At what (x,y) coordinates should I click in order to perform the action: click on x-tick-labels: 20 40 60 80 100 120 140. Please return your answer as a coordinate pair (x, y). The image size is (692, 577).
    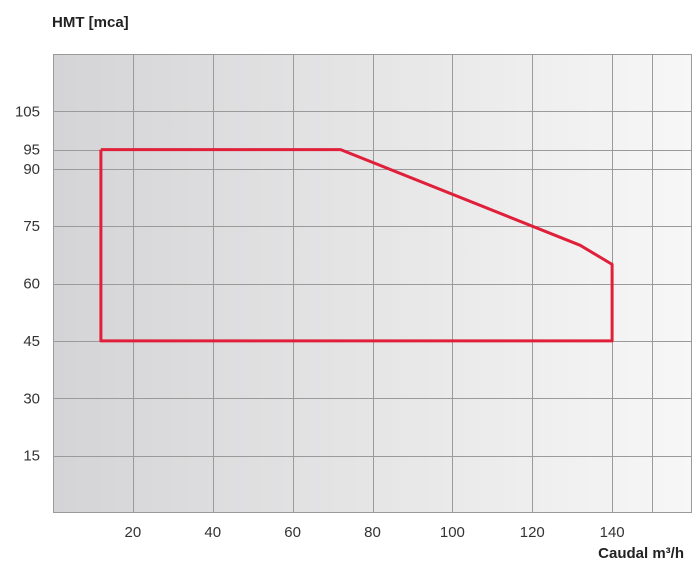
    Looking at the image, I should click on (375, 532).